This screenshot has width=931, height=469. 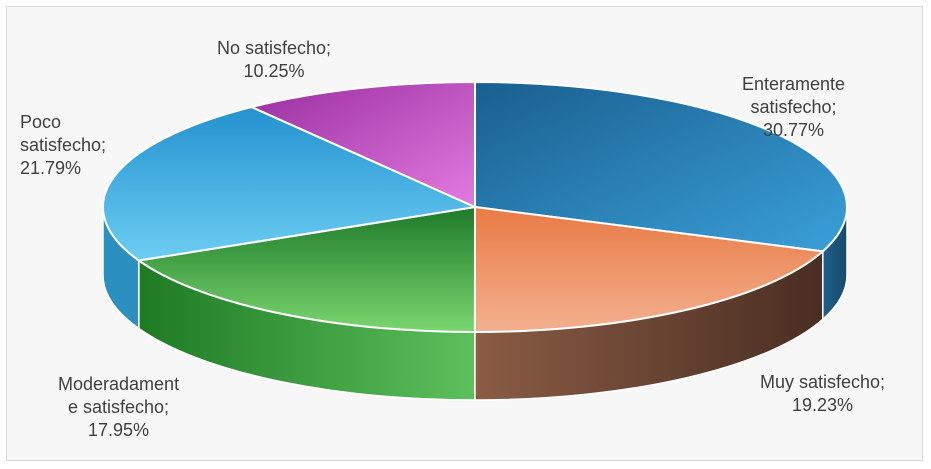 I want to click on pie-slice-no, so click(x=362, y=144).